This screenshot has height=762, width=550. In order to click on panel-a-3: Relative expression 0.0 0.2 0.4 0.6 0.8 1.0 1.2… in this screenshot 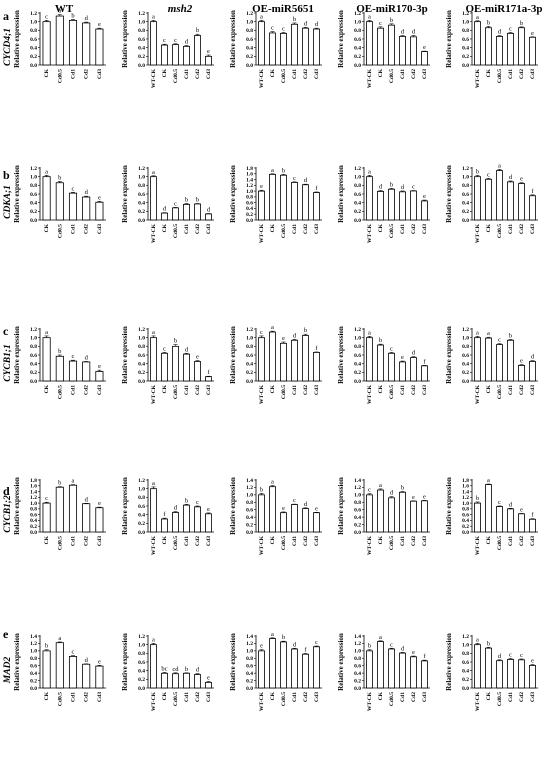, I will do `click(383, 49)`.